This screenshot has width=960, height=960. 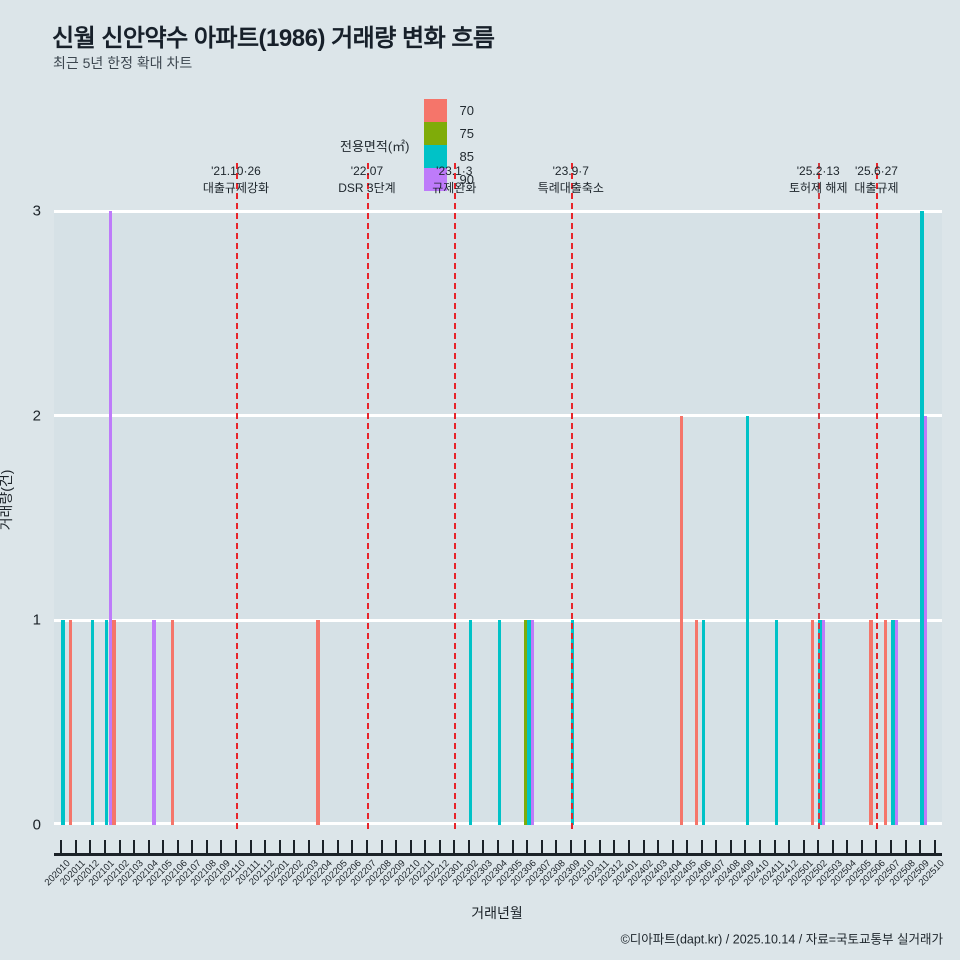 I want to click on x-axis-title: 거래년월, so click(x=497, y=913).